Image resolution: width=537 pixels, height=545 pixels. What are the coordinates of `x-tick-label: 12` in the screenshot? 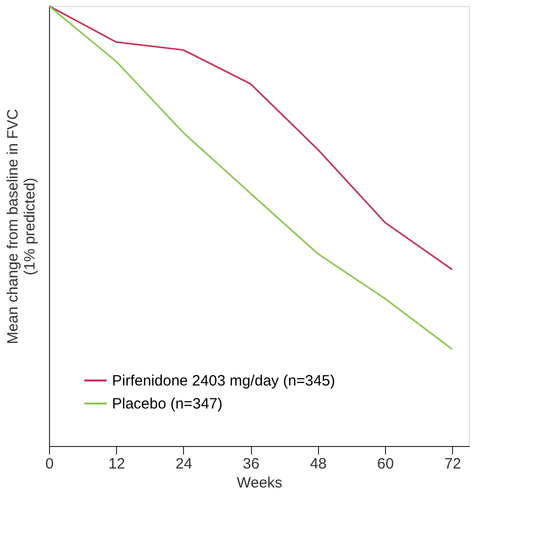 It's located at (117, 464).